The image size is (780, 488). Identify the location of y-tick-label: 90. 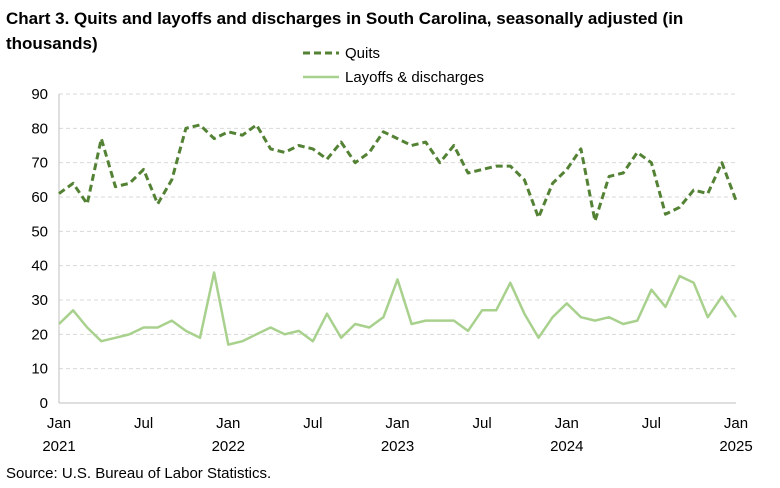
(39, 94).